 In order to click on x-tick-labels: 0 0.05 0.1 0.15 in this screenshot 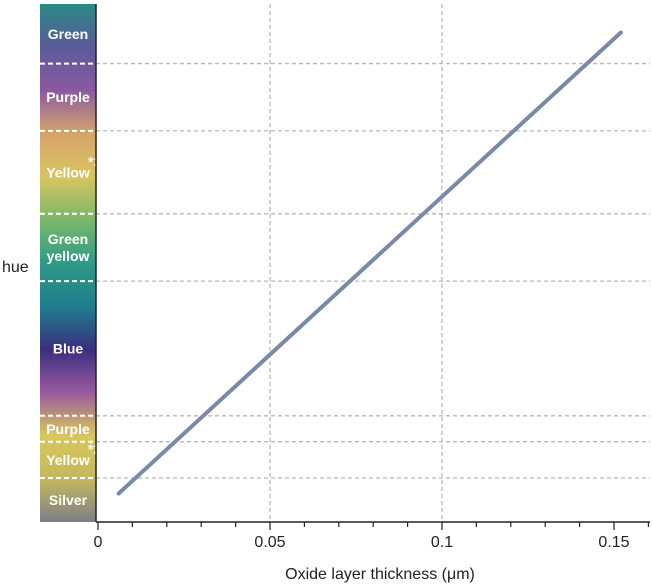, I will do `click(362, 542)`.